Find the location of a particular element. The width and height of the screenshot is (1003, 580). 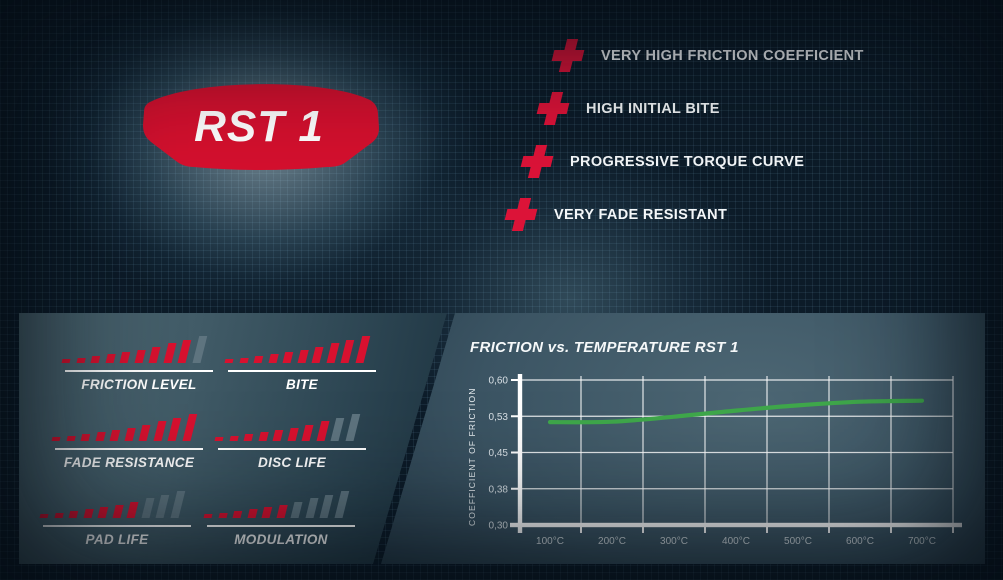

rating-label: FADE RESISTANCE is located at coordinates (129, 462).